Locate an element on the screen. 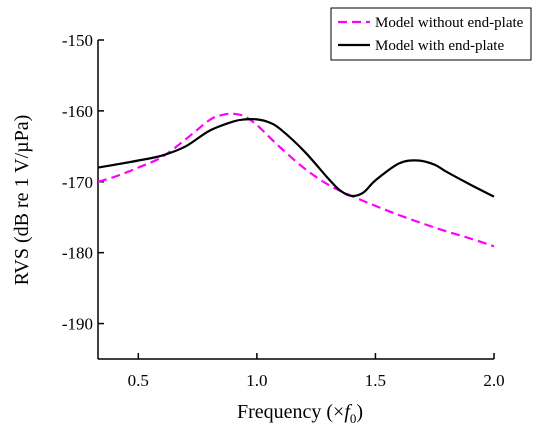 The width and height of the screenshot is (550, 436). x-tick-label: 1.0 is located at coordinates (256, 380).